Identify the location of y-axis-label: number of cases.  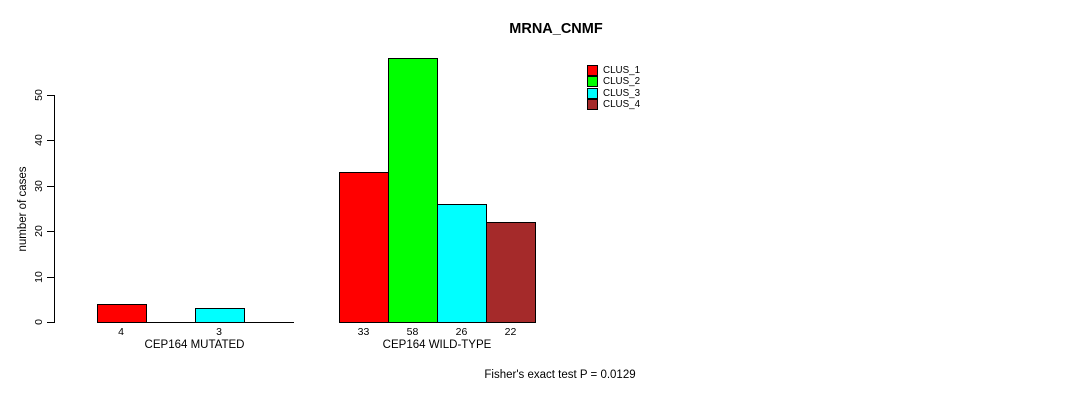
(23, 209).